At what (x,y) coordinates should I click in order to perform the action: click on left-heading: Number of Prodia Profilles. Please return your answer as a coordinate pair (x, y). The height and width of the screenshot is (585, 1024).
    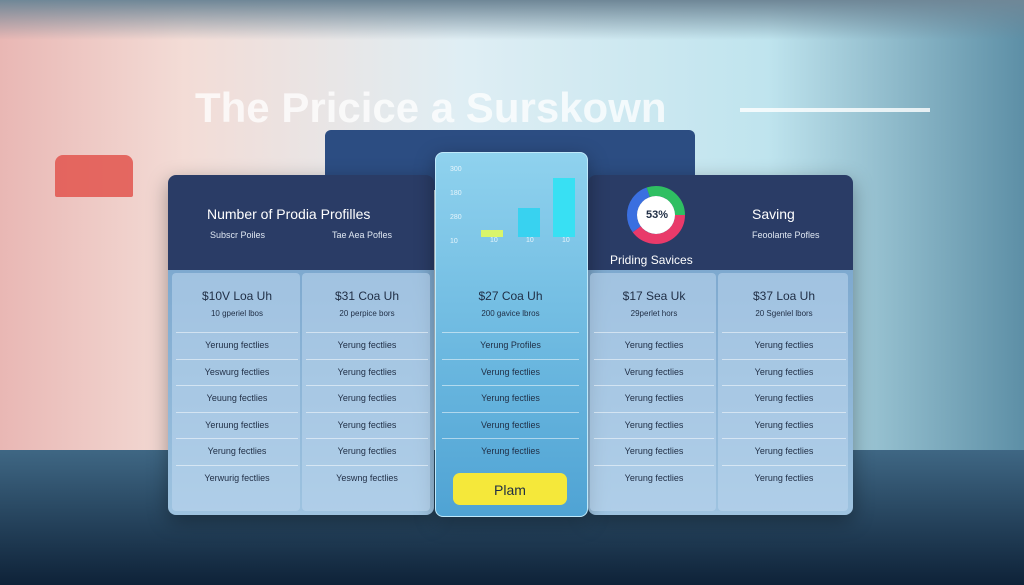
    Looking at the image, I should click on (289, 214).